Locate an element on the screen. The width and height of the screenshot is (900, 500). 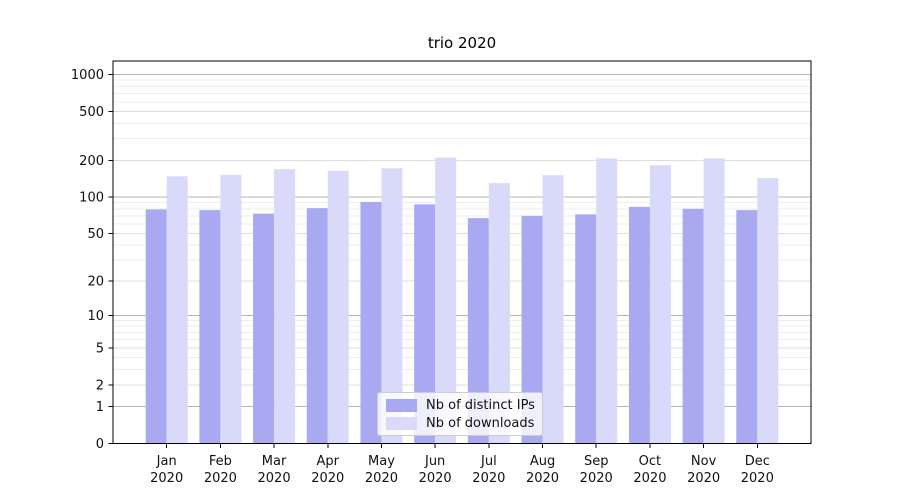
bar-downloads-oct is located at coordinates (660, 304).